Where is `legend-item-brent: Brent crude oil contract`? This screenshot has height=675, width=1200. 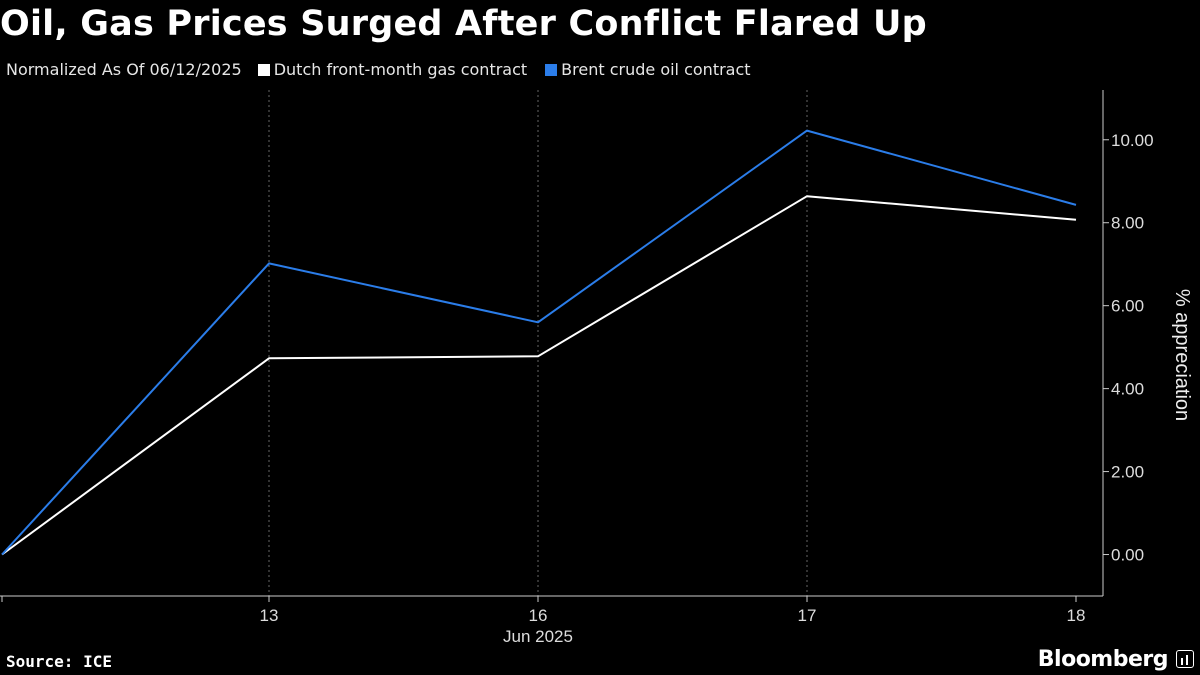
legend-item-brent: Brent crude oil contract is located at coordinates (648, 69).